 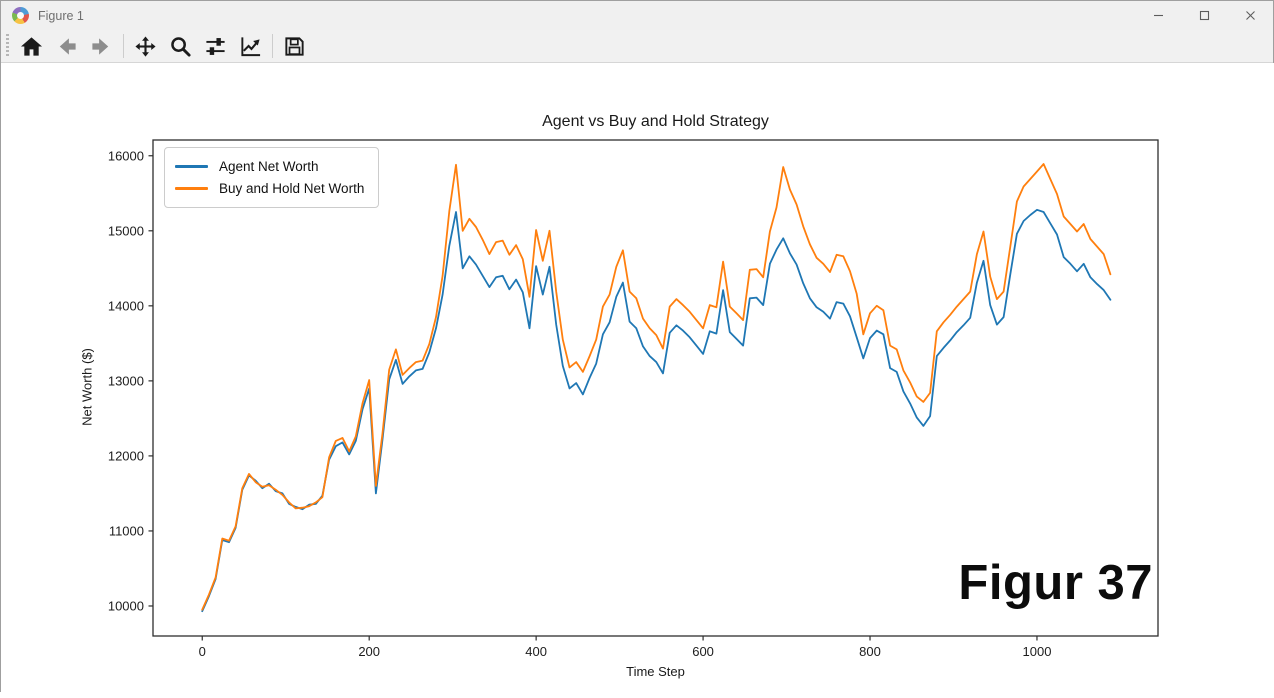 I want to click on save-floppy-icon, so click(x=294, y=46).